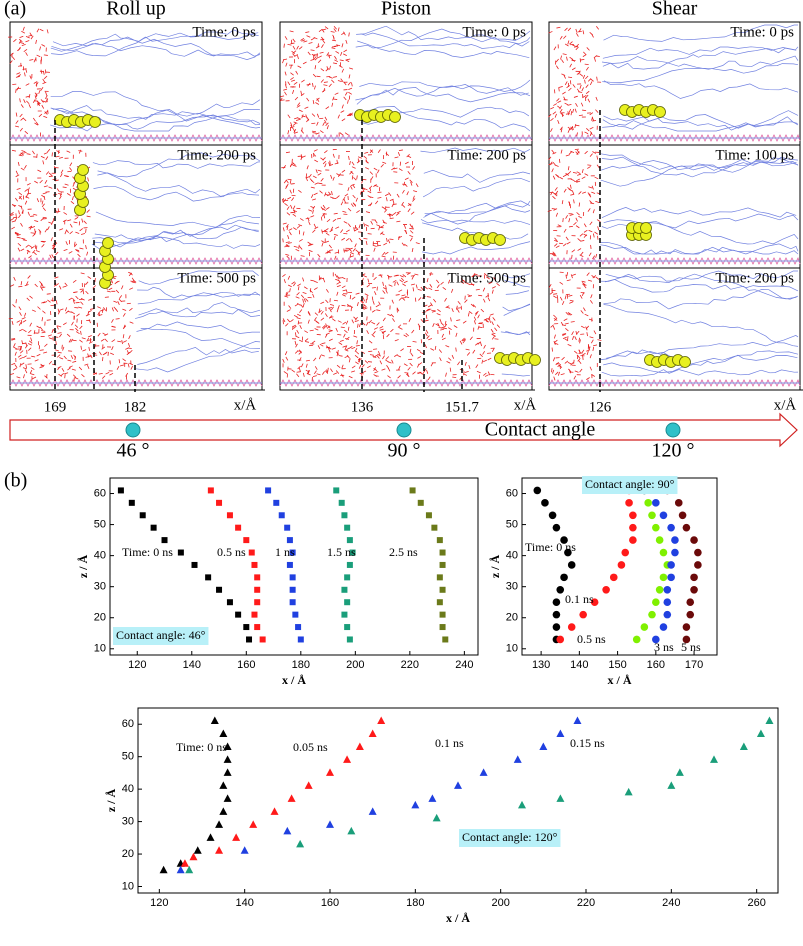 This screenshot has width=803, height=946. What do you see at coordinates (510, 837) in the screenshot?
I see `annotation: Contact angle: 120°` at bounding box center [510, 837].